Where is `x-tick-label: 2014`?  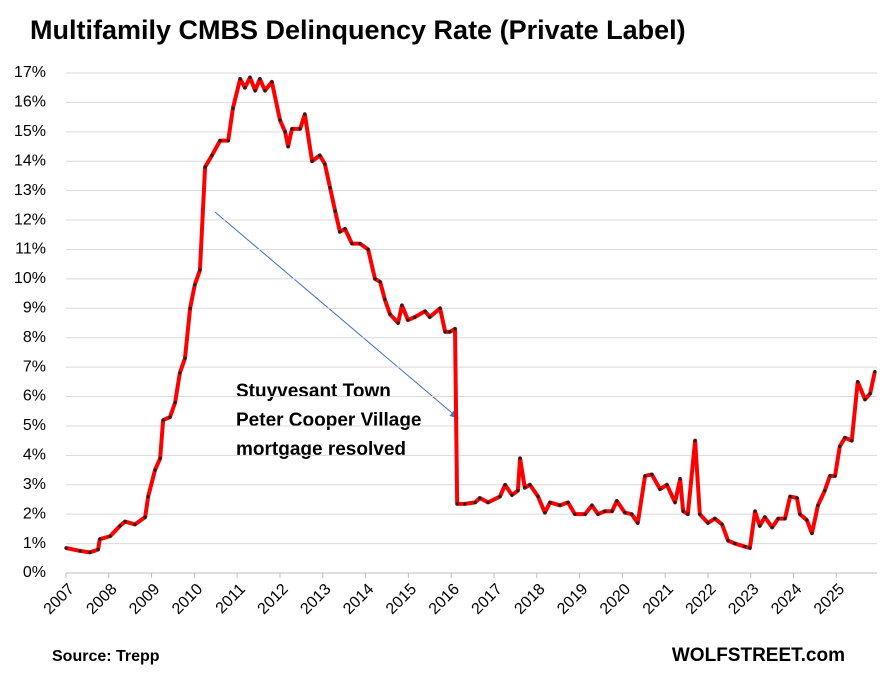 x-tick-label: 2014 is located at coordinates (358, 599).